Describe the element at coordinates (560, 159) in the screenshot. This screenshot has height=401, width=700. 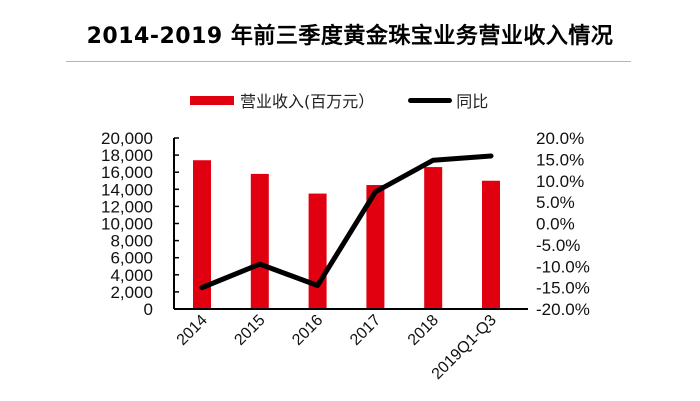
I see `right-tick-label: 15.0%` at that location.